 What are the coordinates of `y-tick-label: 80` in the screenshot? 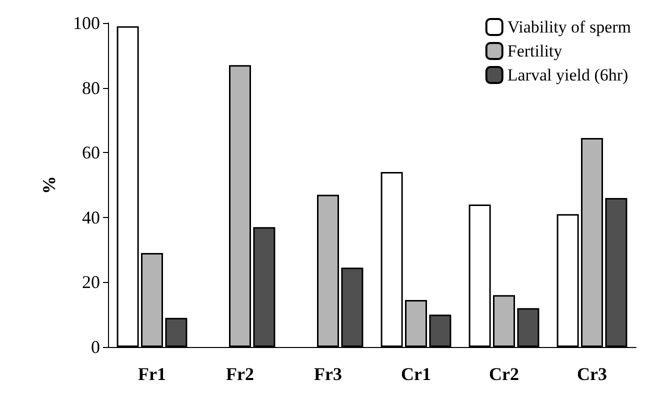 It's located at (91, 88).